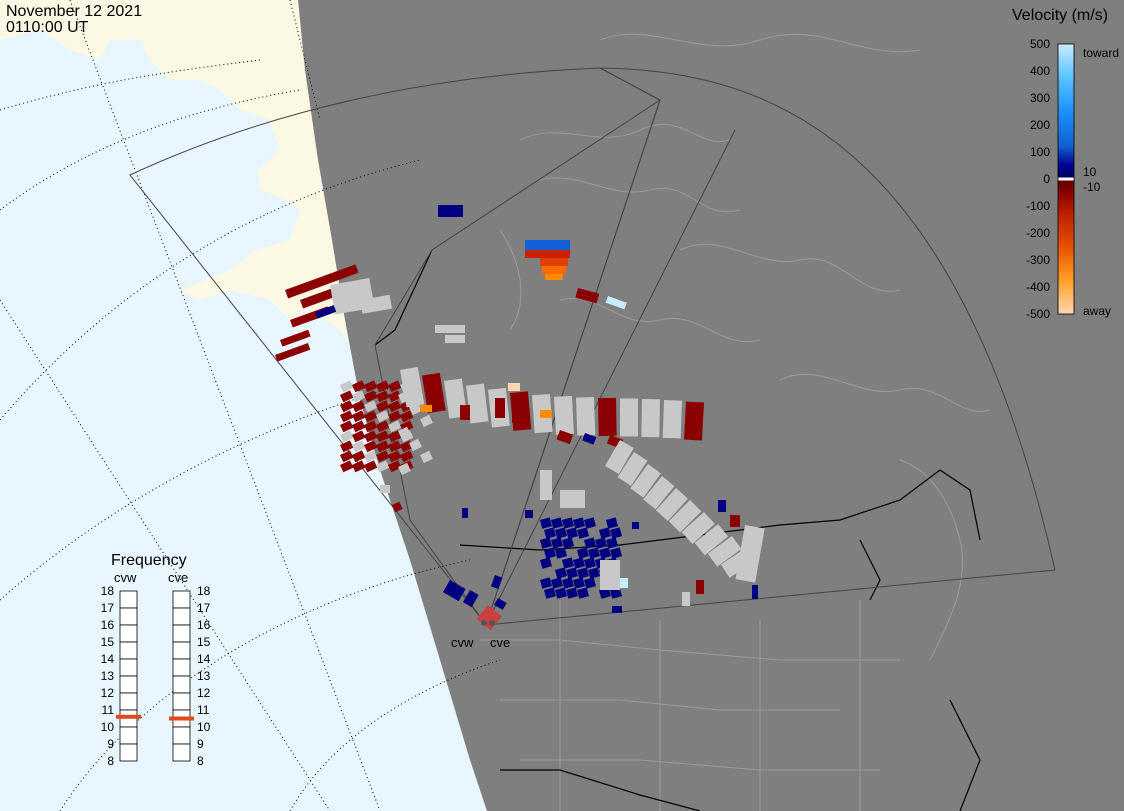 The width and height of the screenshot is (1124, 811). What do you see at coordinates (1038, 287) in the screenshot?
I see `velocity-tick-label: -400` at bounding box center [1038, 287].